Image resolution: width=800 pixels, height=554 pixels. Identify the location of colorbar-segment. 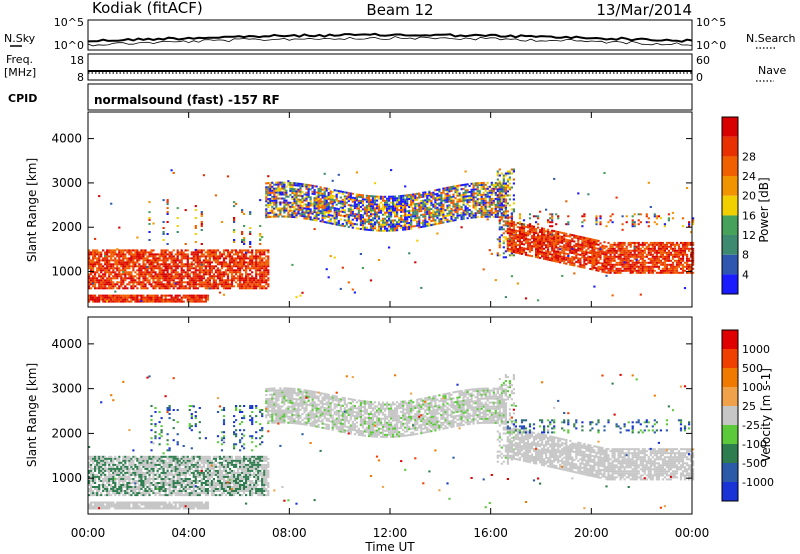
(730, 264).